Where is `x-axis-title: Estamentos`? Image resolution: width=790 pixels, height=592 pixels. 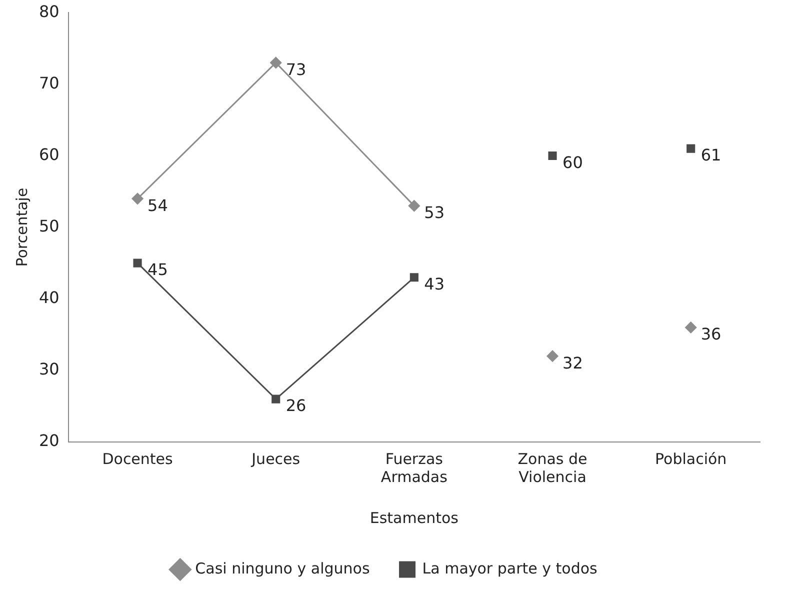
x-axis-title: Estamentos is located at coordinates (414, 517).